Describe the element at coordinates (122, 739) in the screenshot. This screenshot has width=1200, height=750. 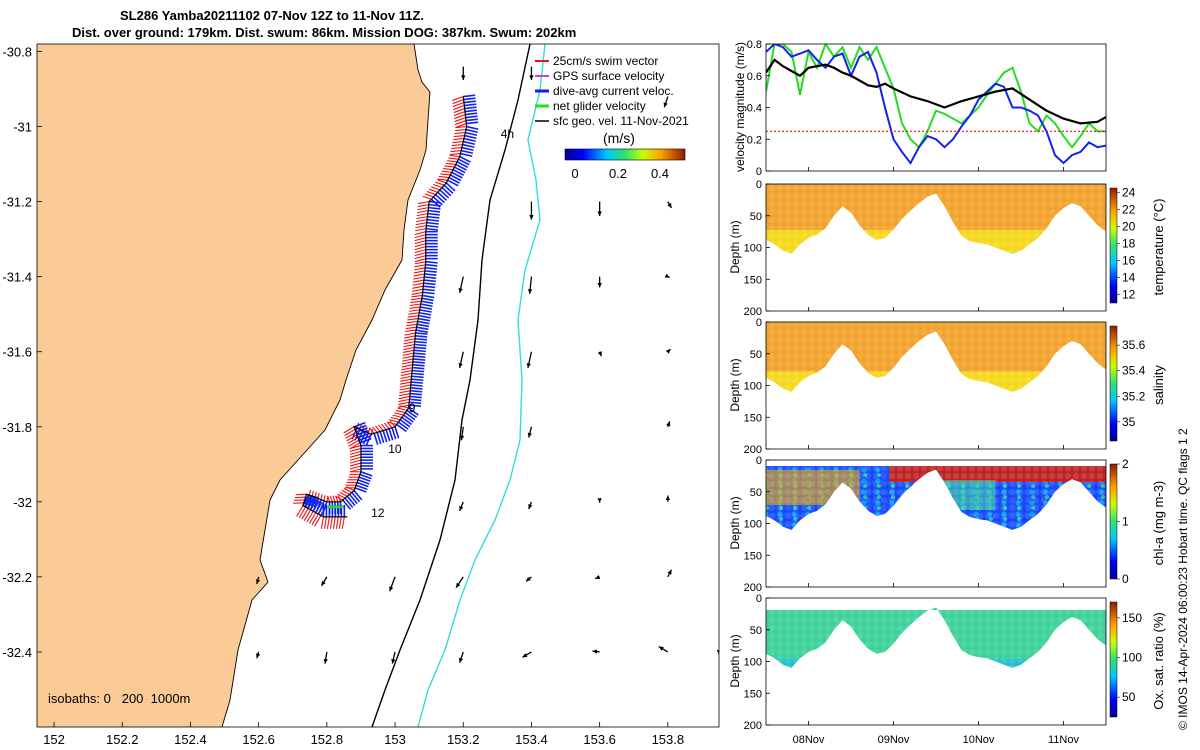
I see `map-x-tick-label: 152.2` at that location.